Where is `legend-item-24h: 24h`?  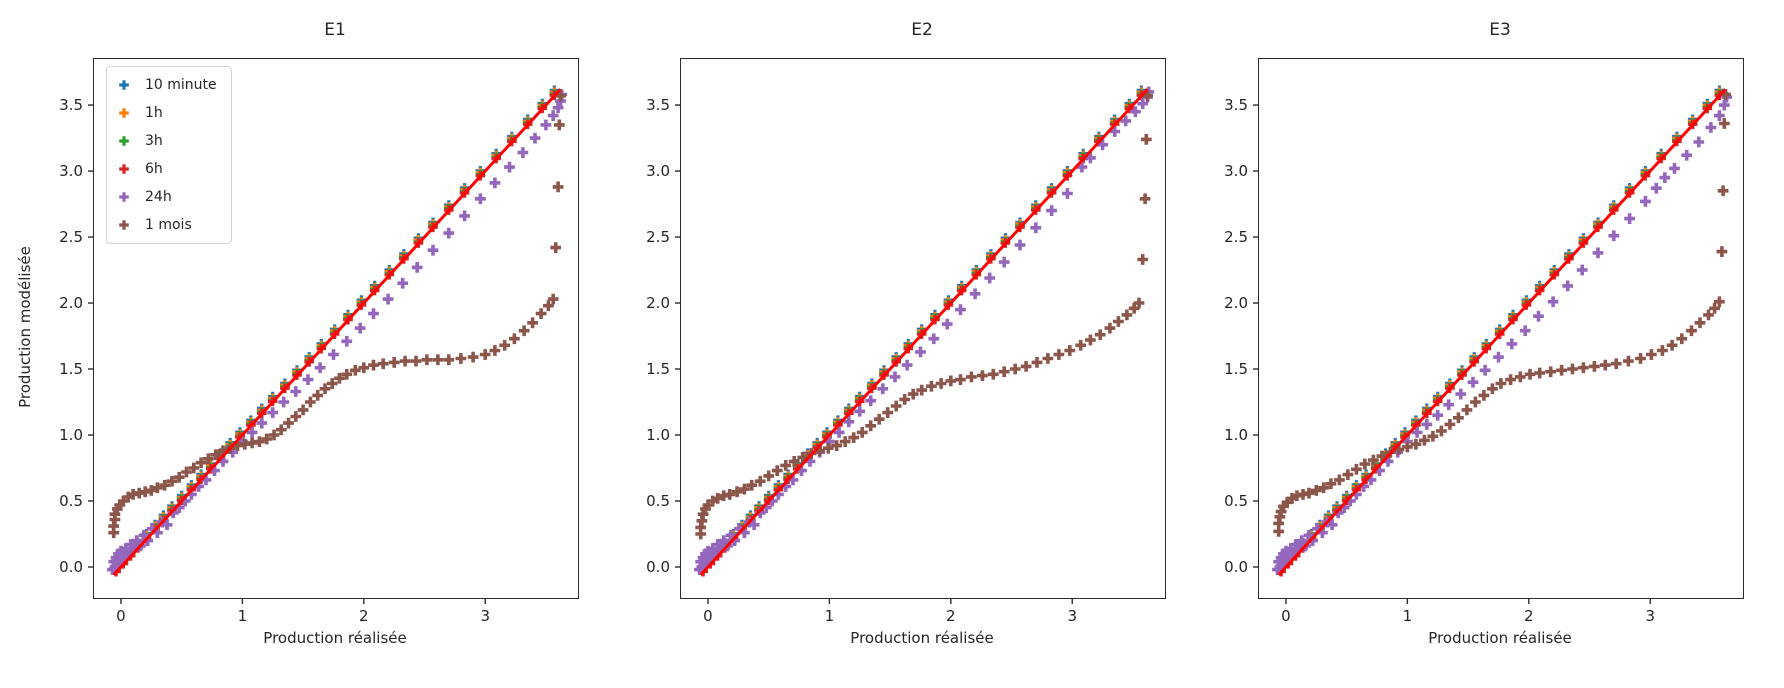 legend-item-24h: 24h is located at coordinates (167, 197).